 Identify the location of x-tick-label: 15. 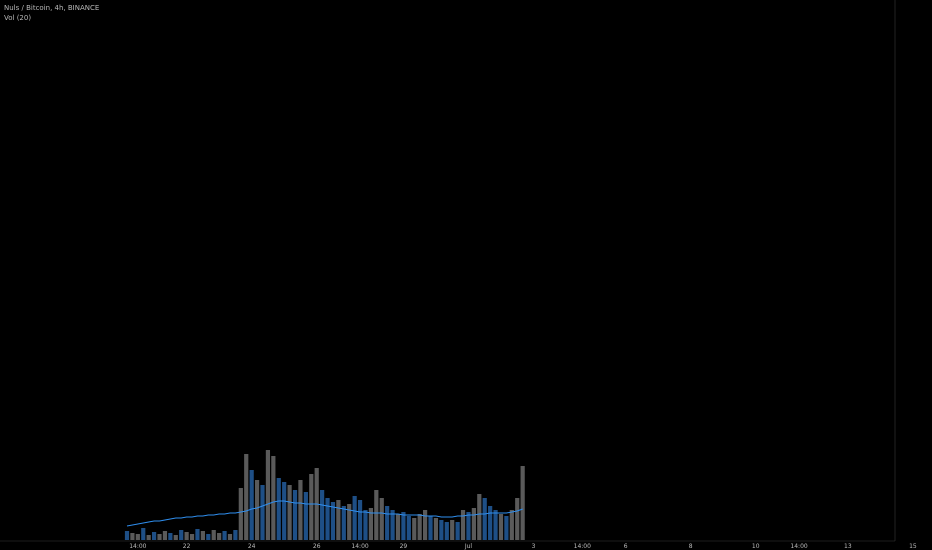
(913, 546).